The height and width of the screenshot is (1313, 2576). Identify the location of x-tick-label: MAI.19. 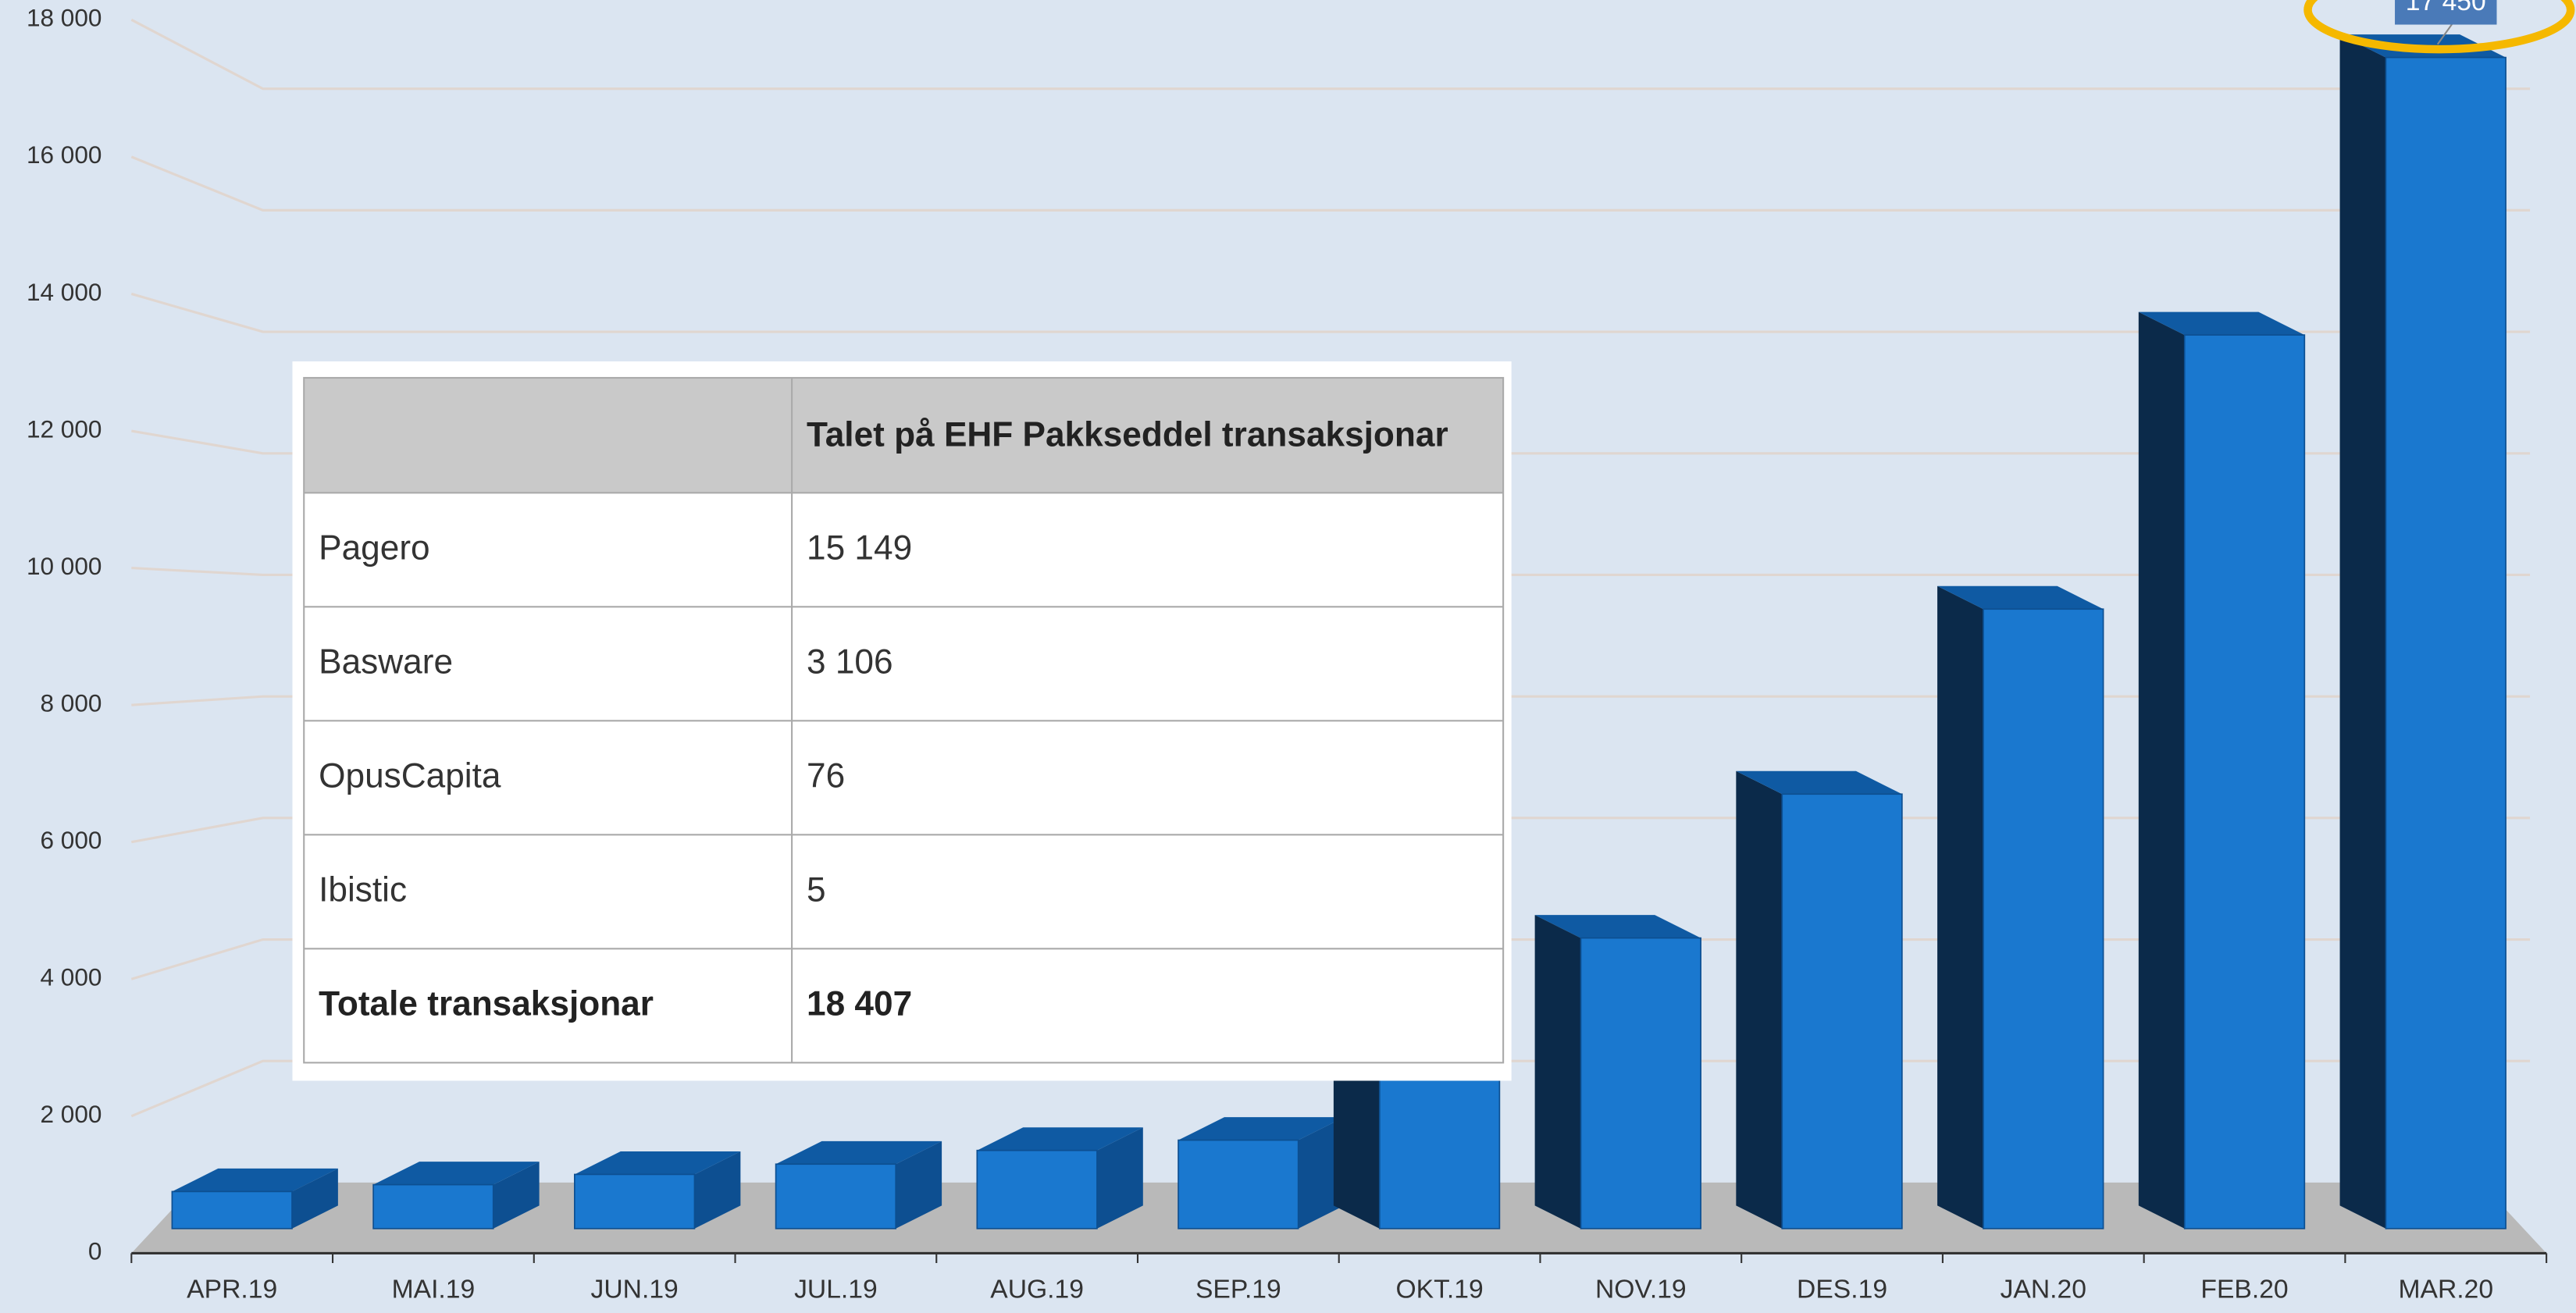
(434, 1290).